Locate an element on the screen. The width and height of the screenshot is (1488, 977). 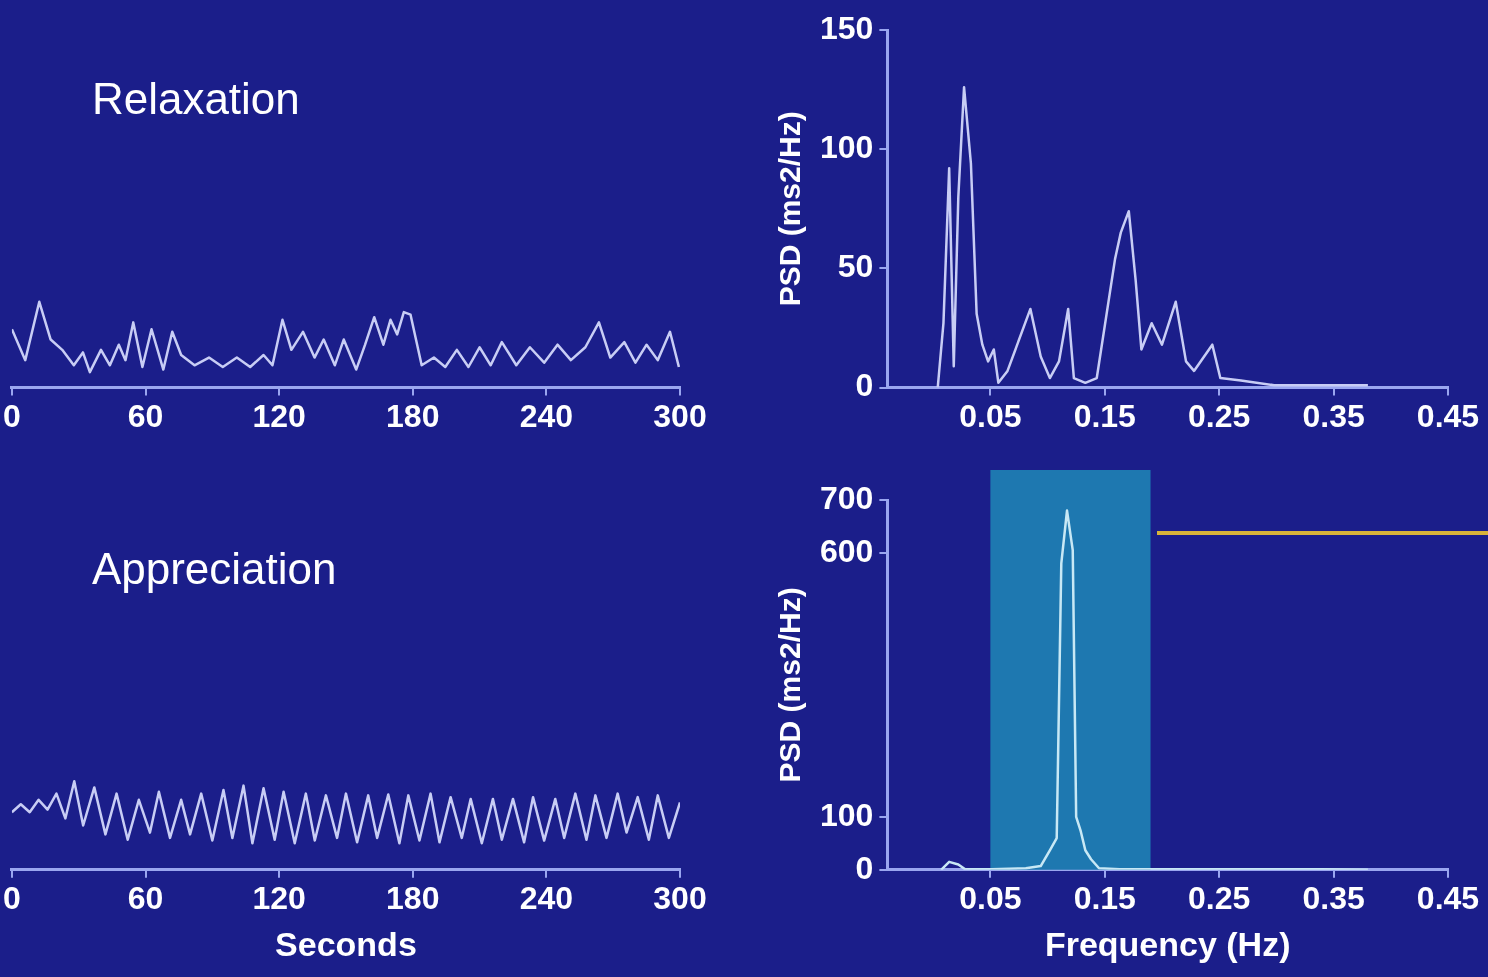
x-axis-title: Frequency (Hz) is located at coordinates (1167, 943).